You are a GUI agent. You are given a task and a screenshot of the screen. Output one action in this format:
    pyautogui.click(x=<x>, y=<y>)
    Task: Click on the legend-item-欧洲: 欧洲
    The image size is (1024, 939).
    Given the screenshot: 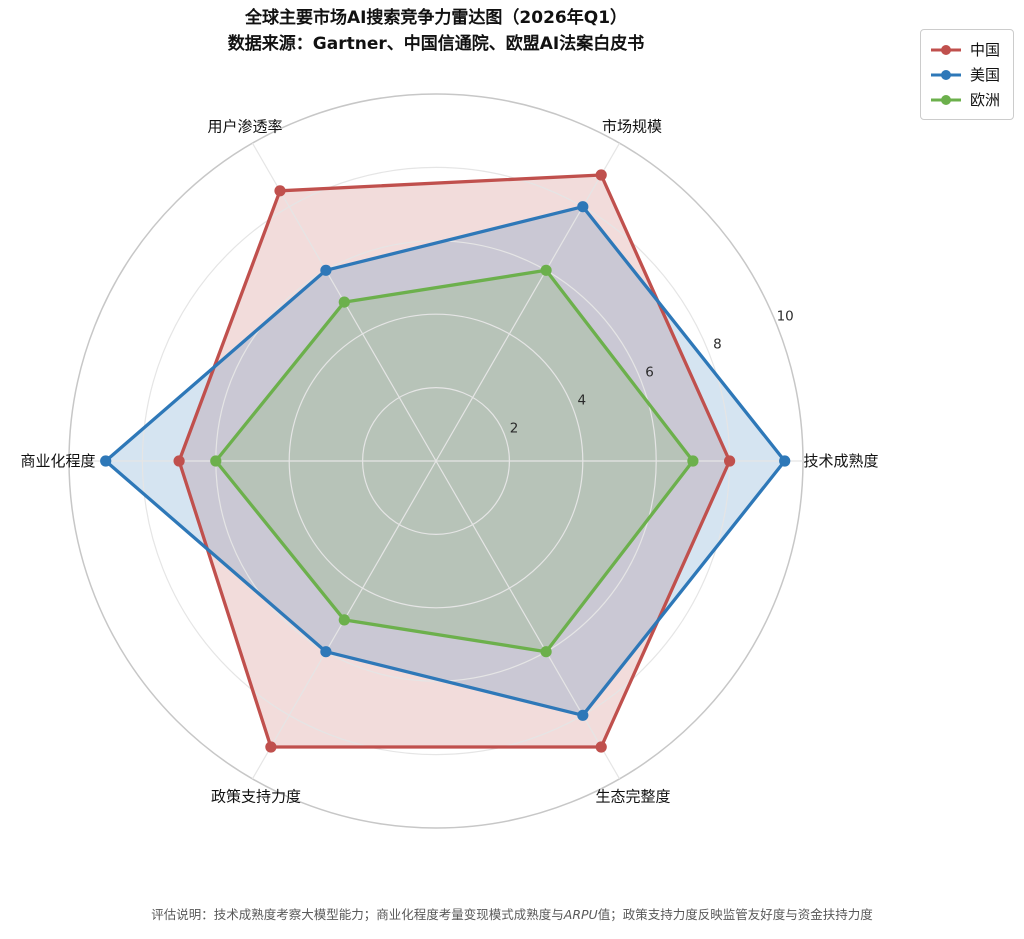 What is the action you would take?
    pyautogui.click(x=967, y=99)
    